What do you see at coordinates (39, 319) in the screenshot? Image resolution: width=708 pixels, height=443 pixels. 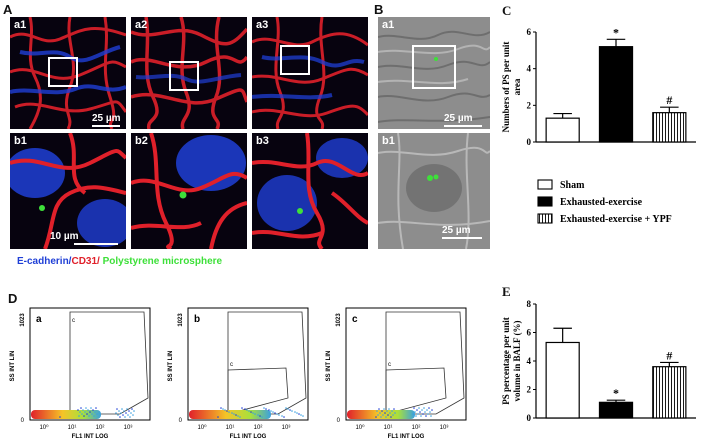 I see `plot-label: a` at bounding box center [39, 319].